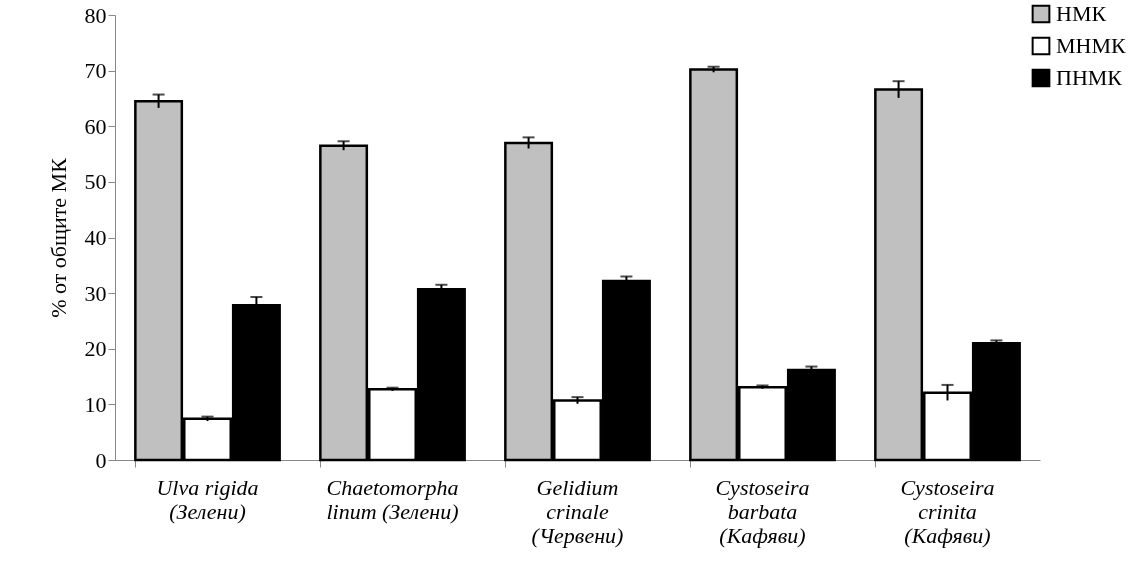 Image resolution: width=1144 pixels, height=587 pixels. Describe the element at coordinates (577, 511) in the screenshot. I see `x-tick-label: Gelidium crinale (Червени)` at that location.